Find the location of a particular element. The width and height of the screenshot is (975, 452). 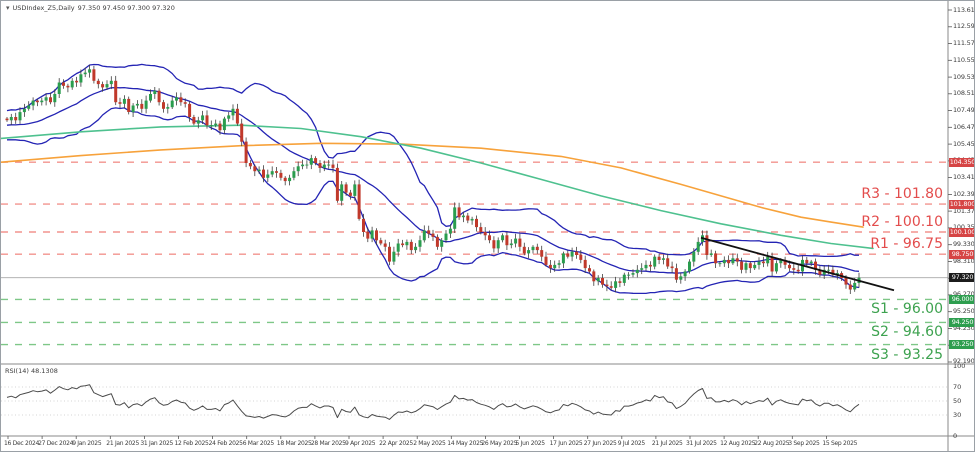

resistance-label-r3: R3 - 101.80 is located at coordinates (902, 194).